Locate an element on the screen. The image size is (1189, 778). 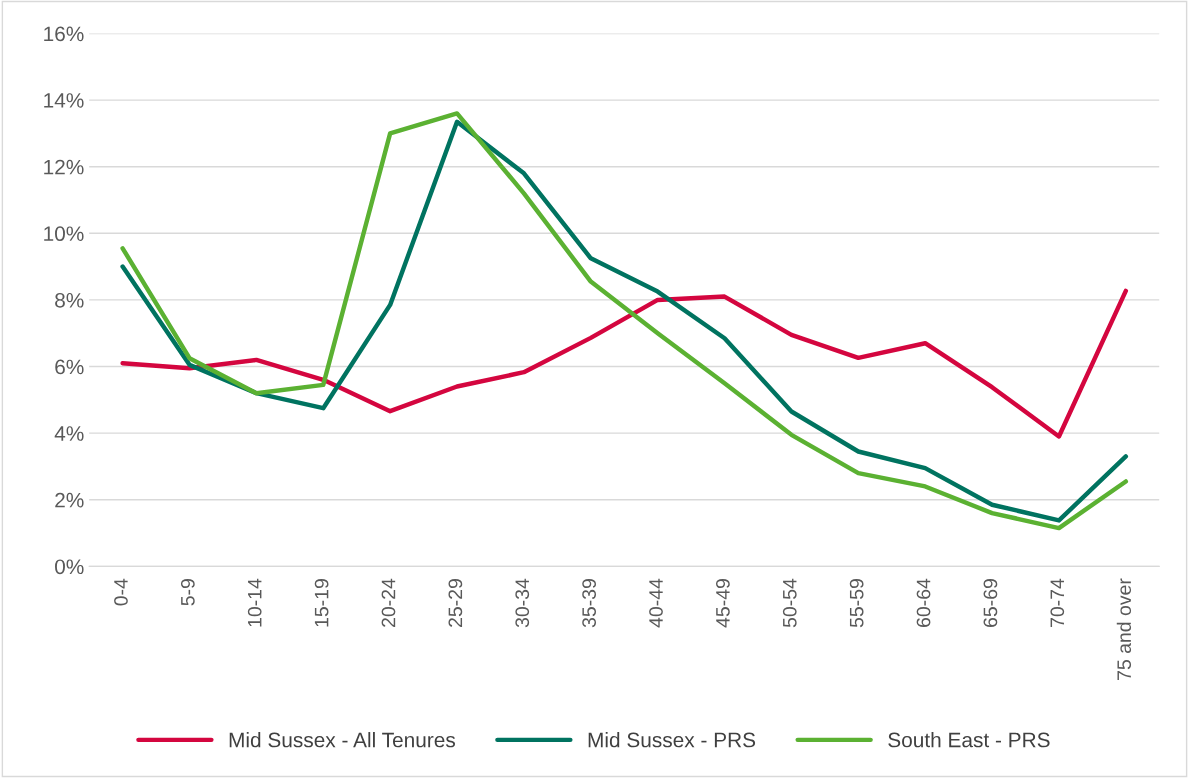
x-tick-label: 55-59 is located at coordinates (856, 603).